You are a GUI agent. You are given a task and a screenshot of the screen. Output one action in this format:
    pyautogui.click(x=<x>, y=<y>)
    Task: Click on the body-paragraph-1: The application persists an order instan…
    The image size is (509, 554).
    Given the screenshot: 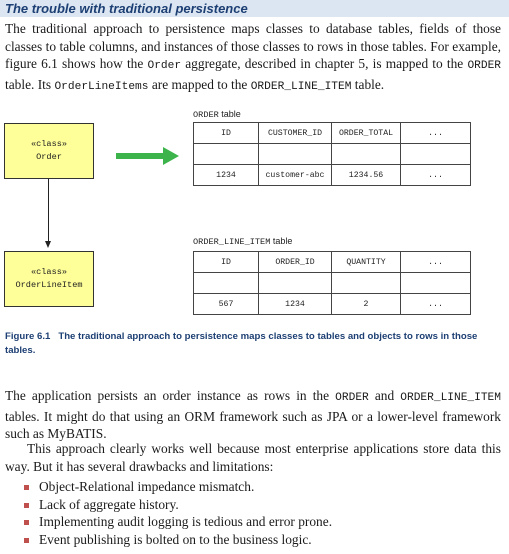 What is the action you would take?
    pyautogui.click(x=253, y=415)
    